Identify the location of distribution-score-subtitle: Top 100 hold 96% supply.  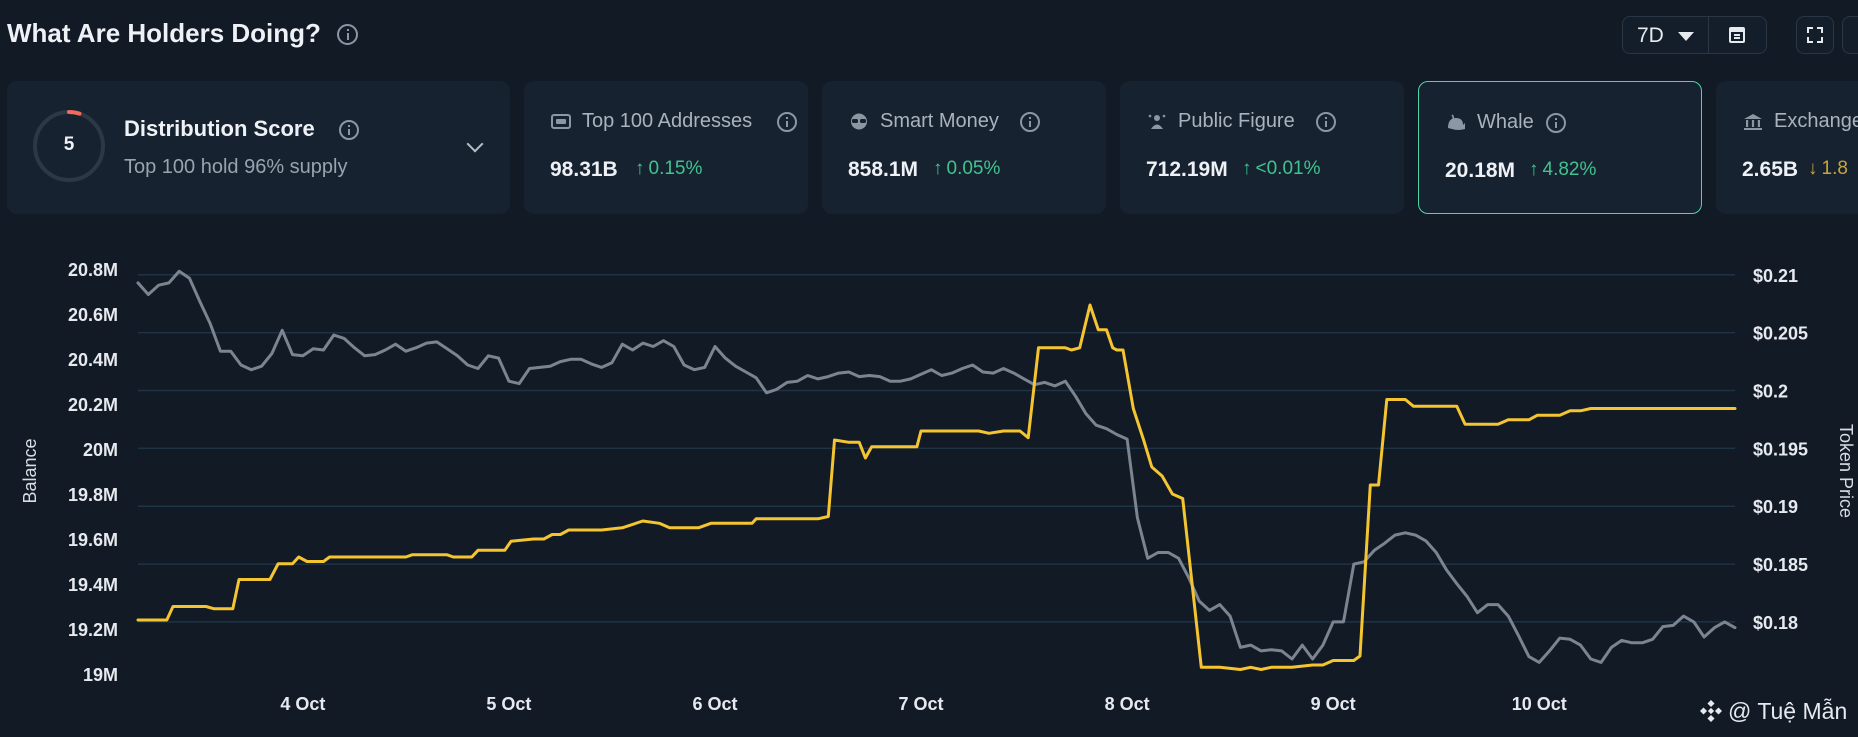
(236, 167).